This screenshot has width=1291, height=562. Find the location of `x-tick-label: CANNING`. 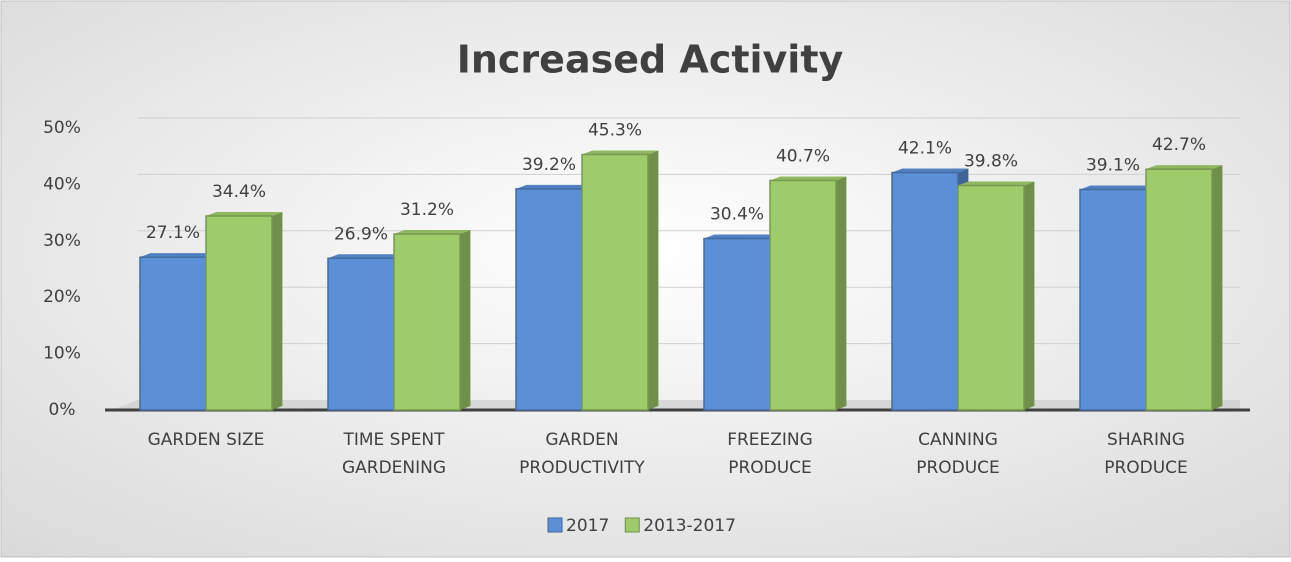

x-tick-label: CANNING is located at coordinates (958, 440).